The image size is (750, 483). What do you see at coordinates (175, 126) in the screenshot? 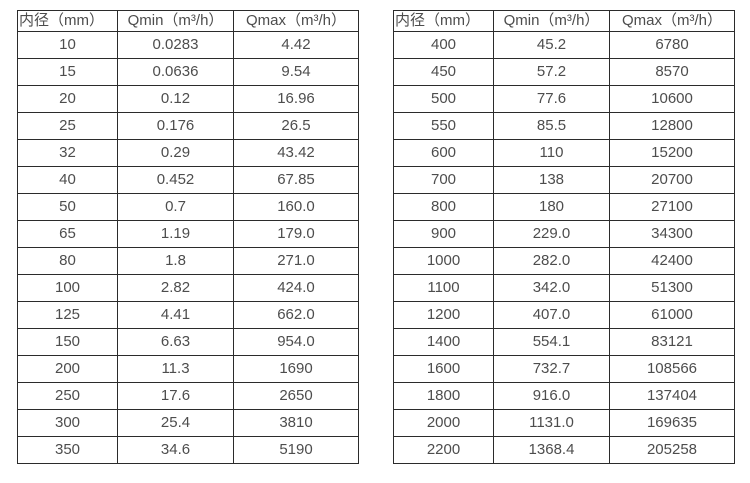
I see `table-cell: 0.176` at bounding box center [175, 126].